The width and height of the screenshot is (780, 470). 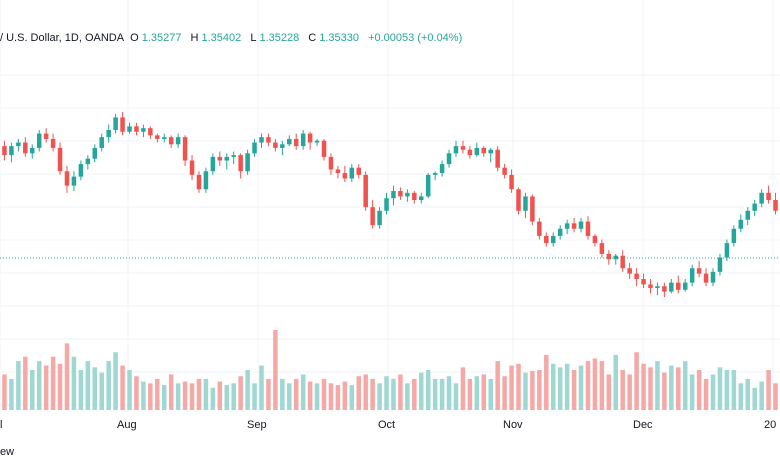 I want to click on symbol-label: / U.S. Dollar, 1D, OANDA, so click(x=62, y=38).